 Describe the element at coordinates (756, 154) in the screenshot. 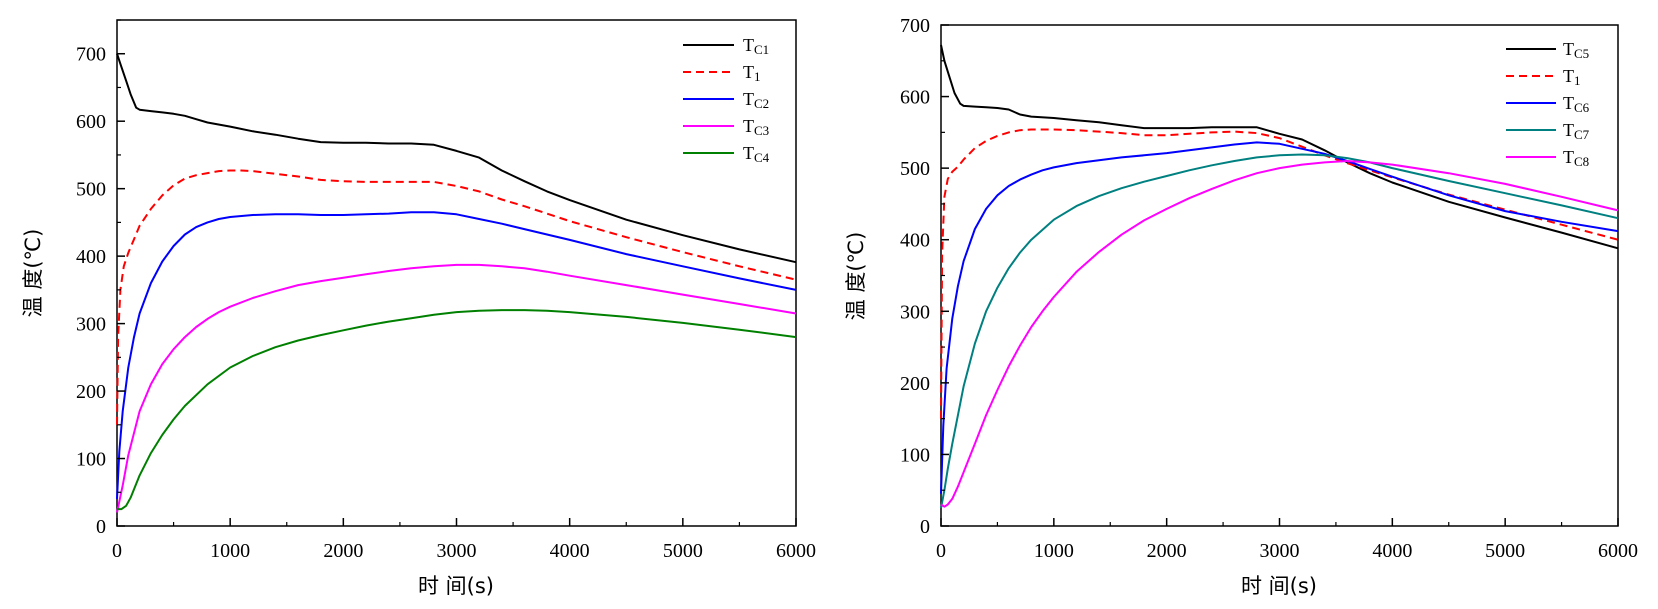

I see `legend-label-tc4: TC4` at that location.